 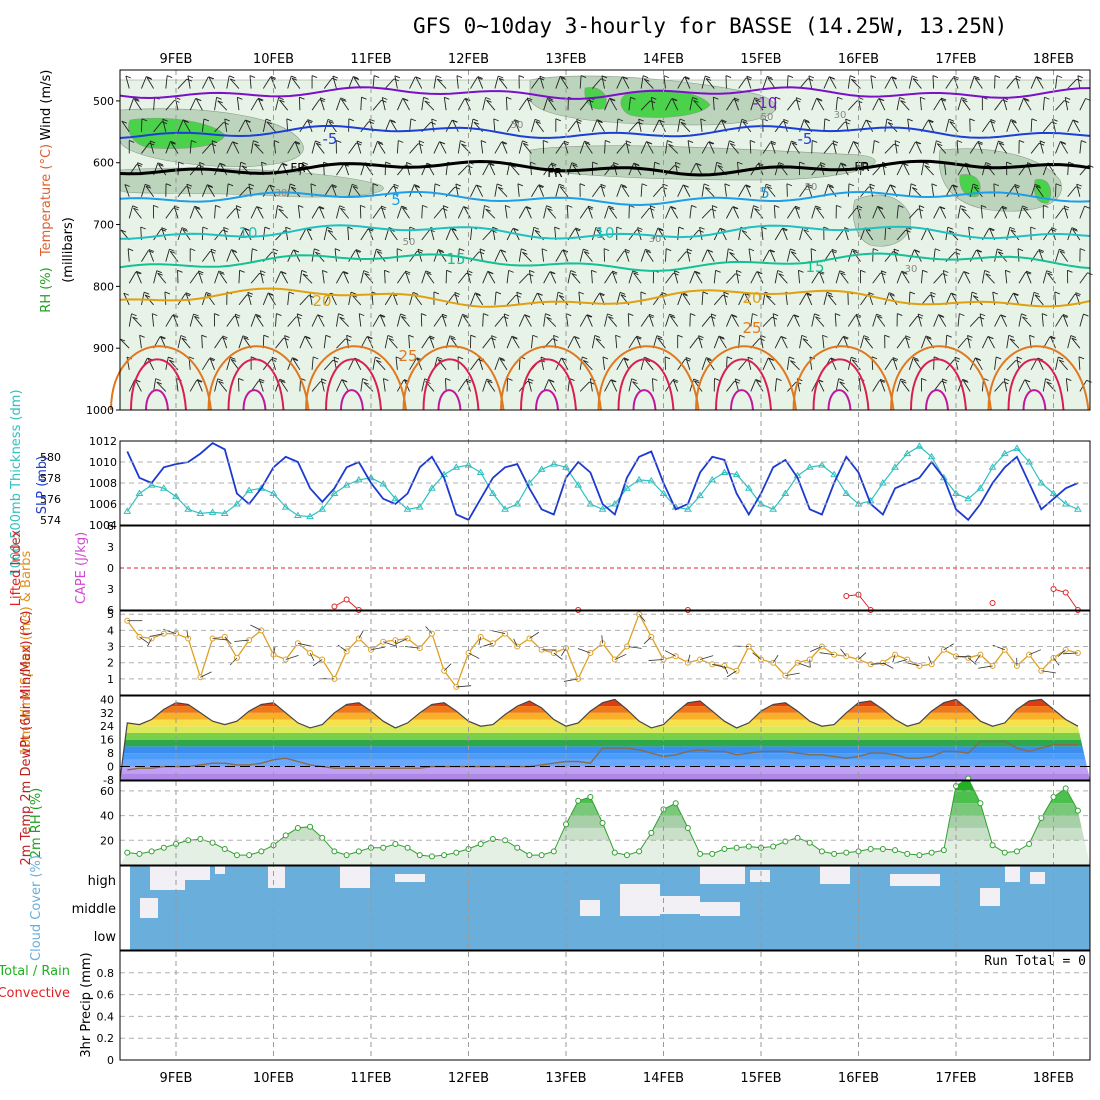 I want to click on slp-line, so click(x=602, y=482).